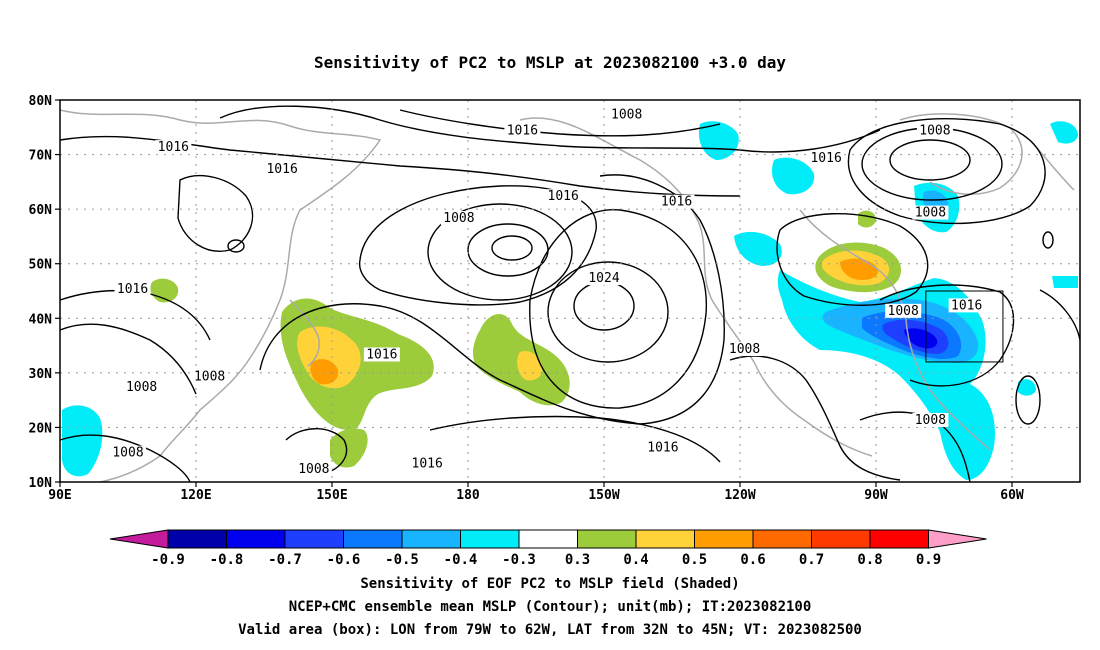  What do you see at coordinates (815, 418) in the screenshot?
I see `contour-1008-gulf` at bounding box center [815, 418].